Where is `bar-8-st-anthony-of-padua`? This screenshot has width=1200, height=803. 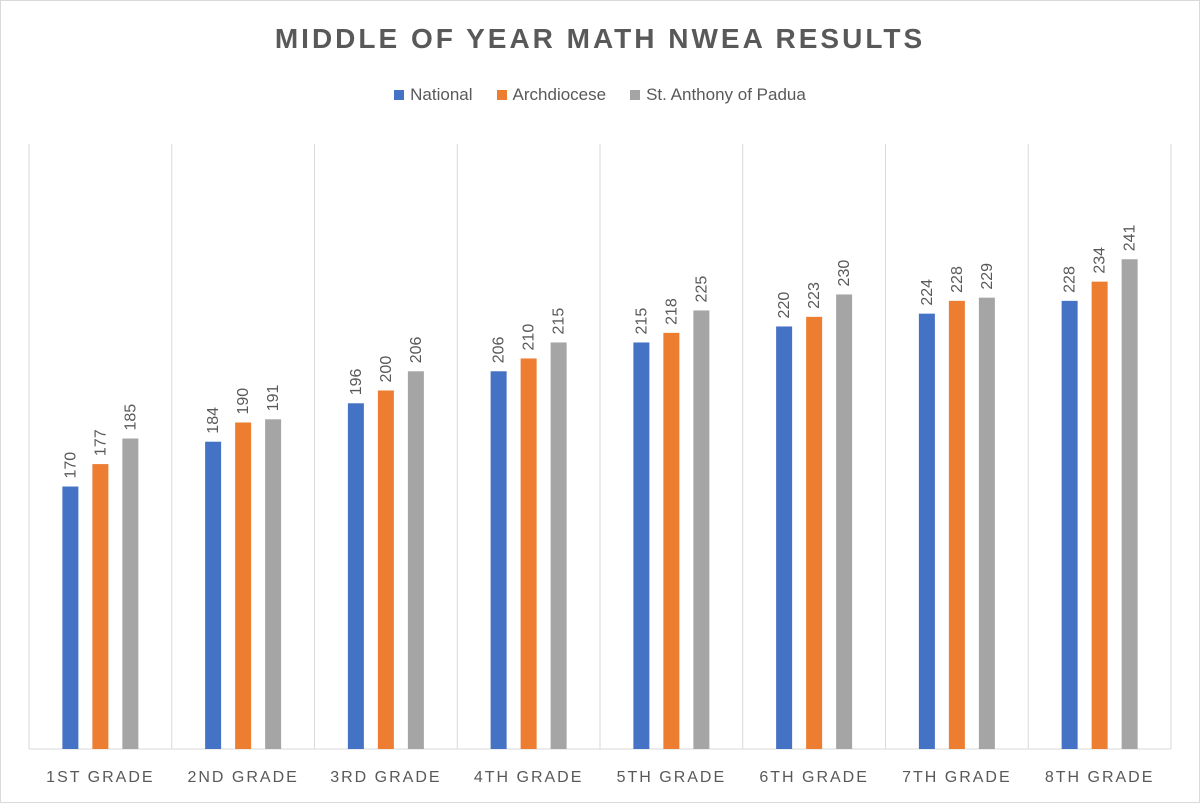 bar-8-st-anthony-of-padua is located at coordinates (1129, 504).